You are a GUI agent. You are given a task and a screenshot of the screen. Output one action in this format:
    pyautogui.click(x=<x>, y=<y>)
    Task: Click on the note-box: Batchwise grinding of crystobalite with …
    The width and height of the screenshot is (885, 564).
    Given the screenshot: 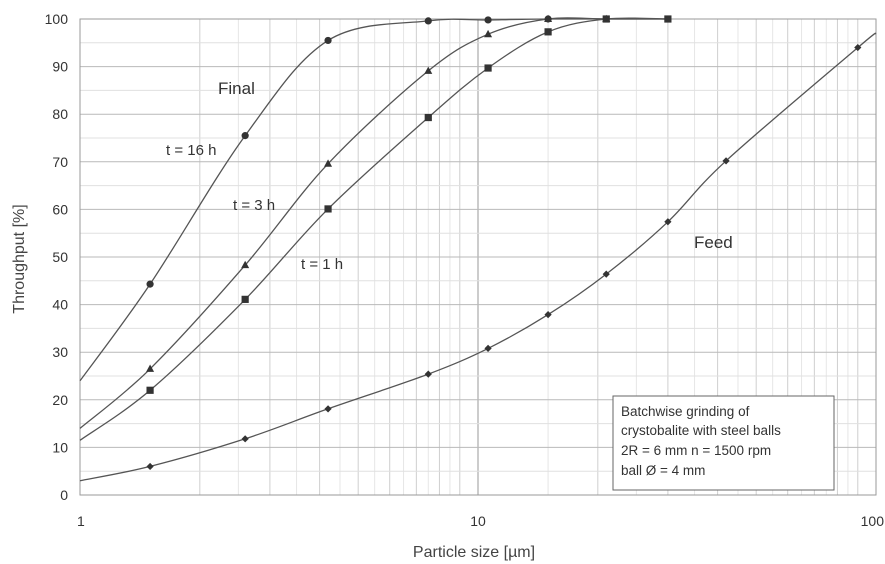 What is the action you would take?
    pyautogui.click(x=723, y=443)
    